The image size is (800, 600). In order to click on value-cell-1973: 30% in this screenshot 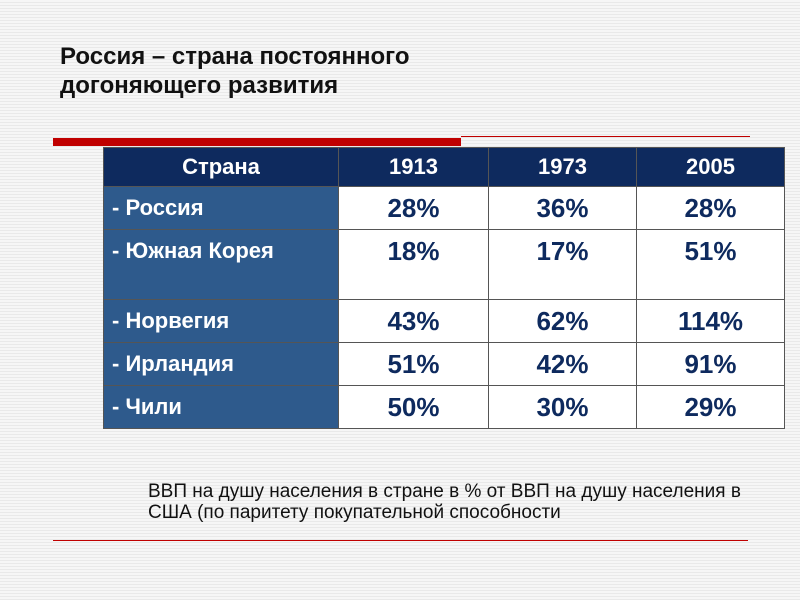, I will do `click(562, 407)`.